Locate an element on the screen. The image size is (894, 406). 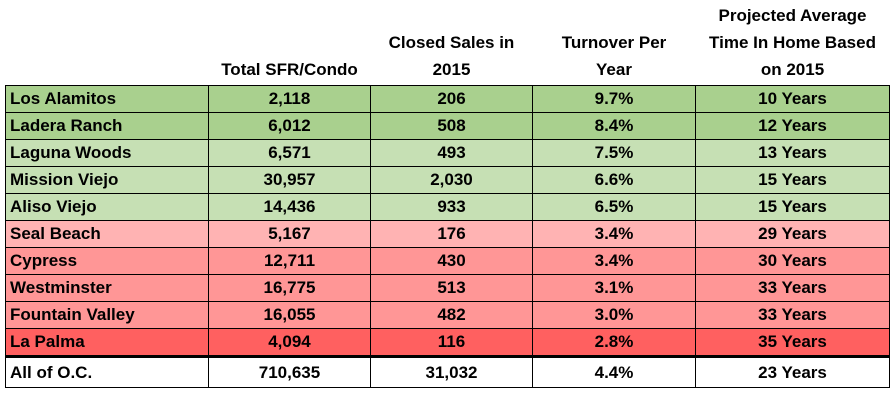
table-row: Ladera Ranch 6,012 508 8.4% 12 Years is located at coordinates (447, 126).